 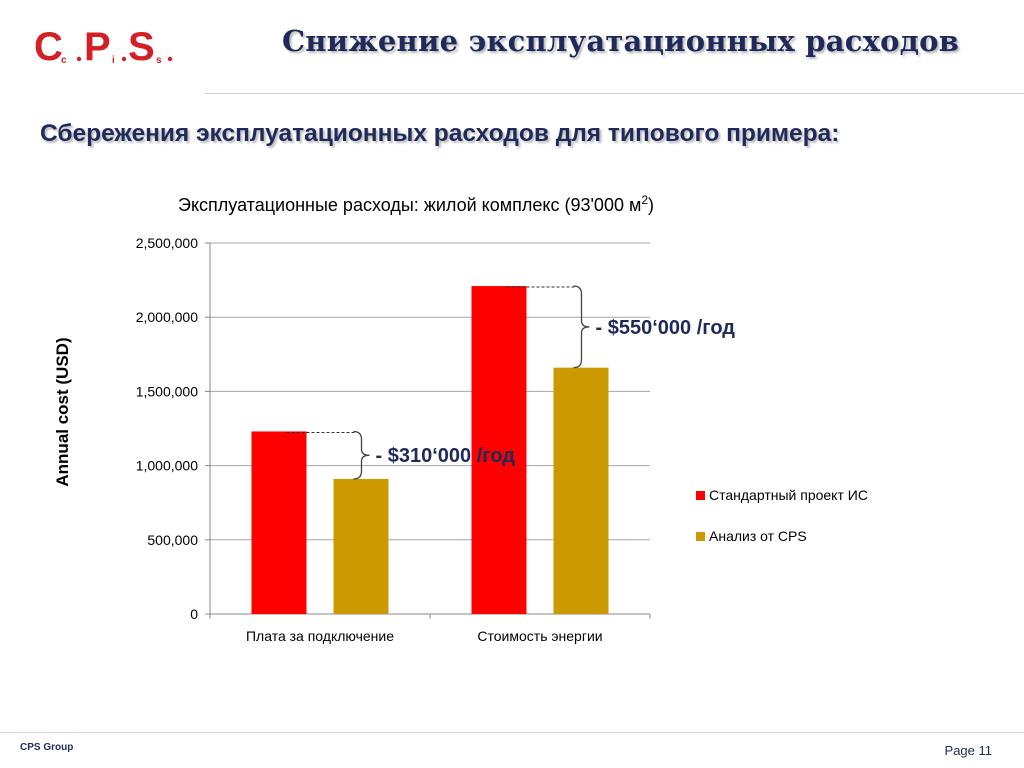 What do you see at coordinates (167, 317) in the screenshot?
I see `y-tick-label: 2,000,000` at bounding box center [167, 317].